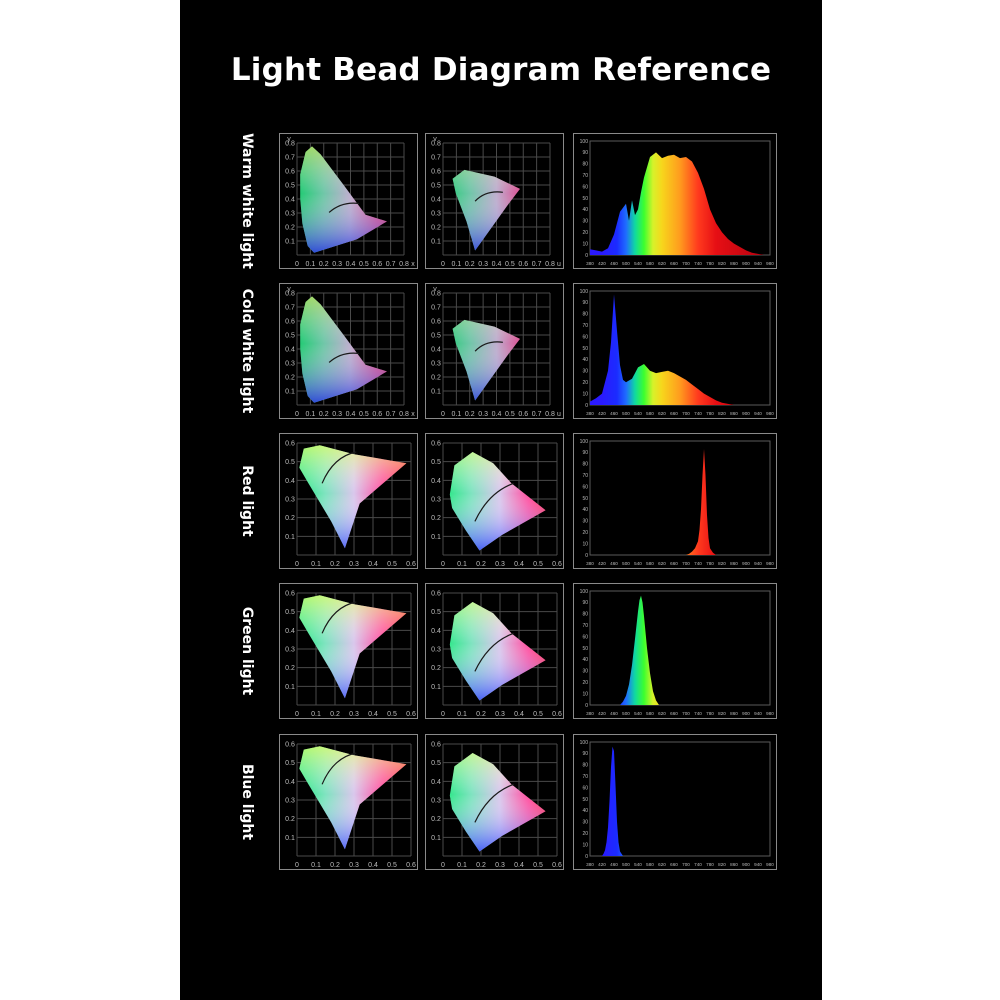 This screenshot has height=1000, width=1000. I want to click on x-tick-label: 540, so click(638, 713).